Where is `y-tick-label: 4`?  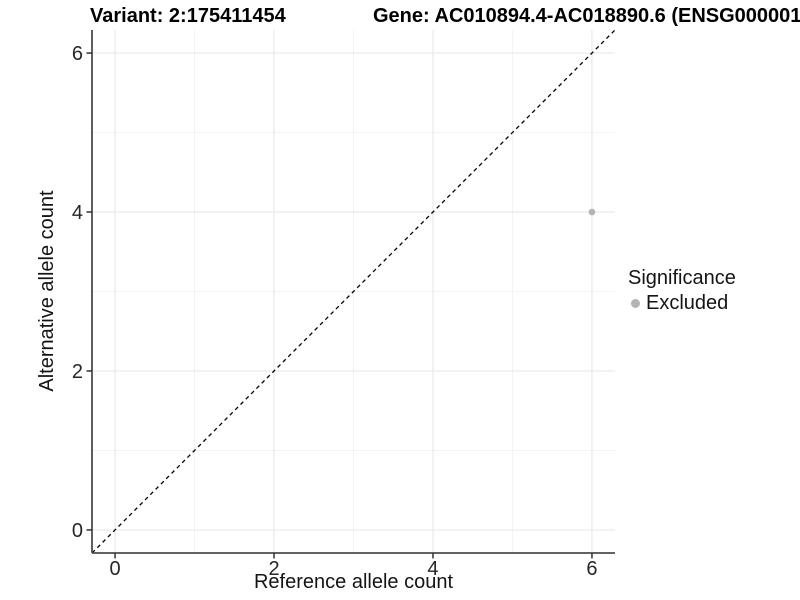 y-tick-label: 4 is located at coordinates (77, 213).